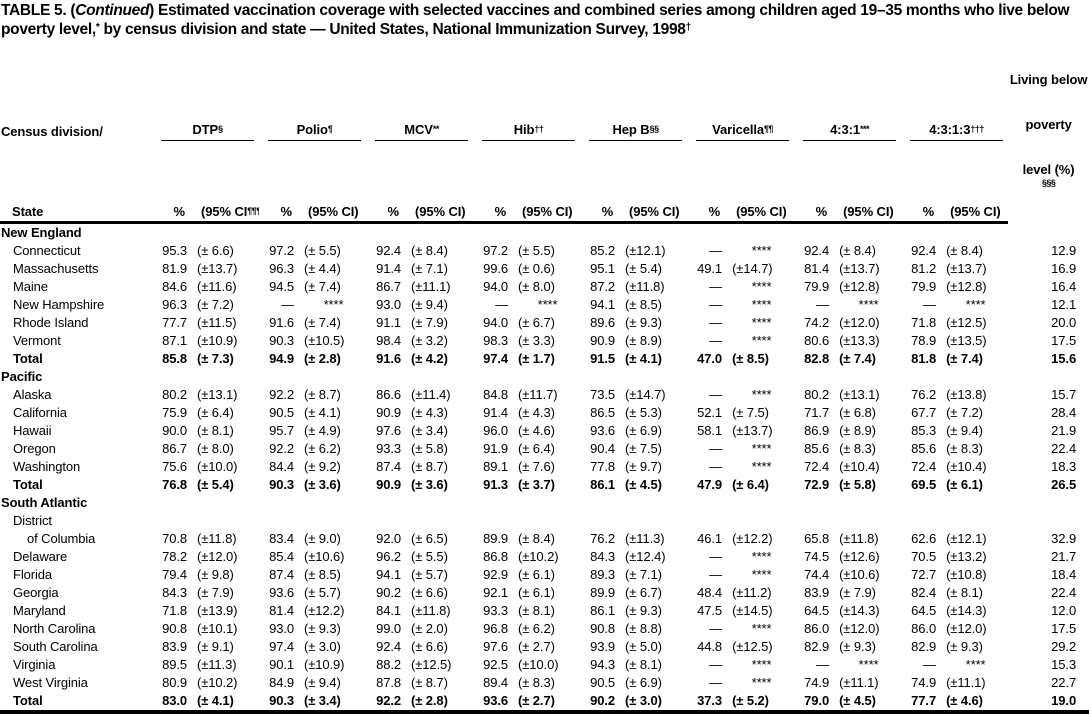  What do you see at coordinates (281, 412) in the screenshot?
I see `percent-cell: 90.5` at bounding box center [281, 412].